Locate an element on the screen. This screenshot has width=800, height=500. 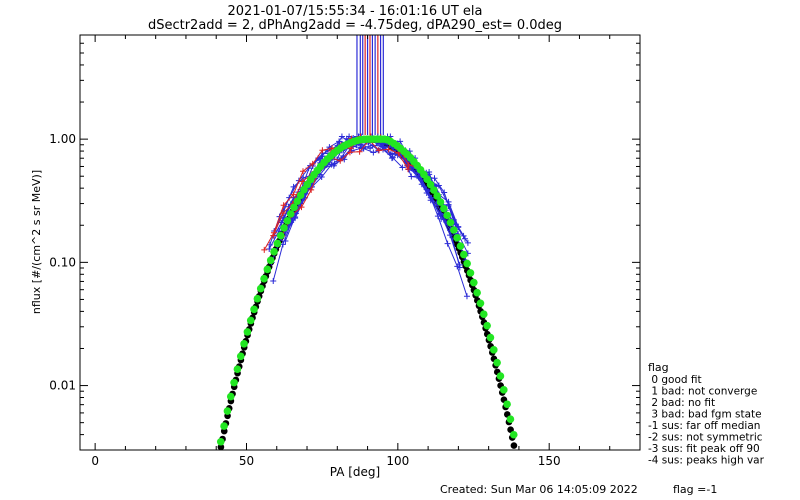
data-curve is located at coordinates (370, 220).